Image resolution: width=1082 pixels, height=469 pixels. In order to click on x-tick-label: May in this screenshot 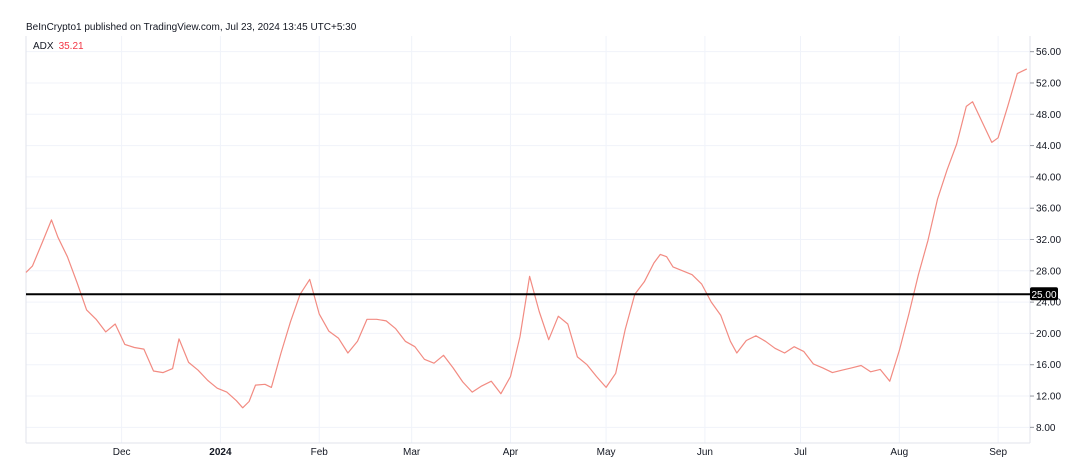, I will do `click(606, 452)`.